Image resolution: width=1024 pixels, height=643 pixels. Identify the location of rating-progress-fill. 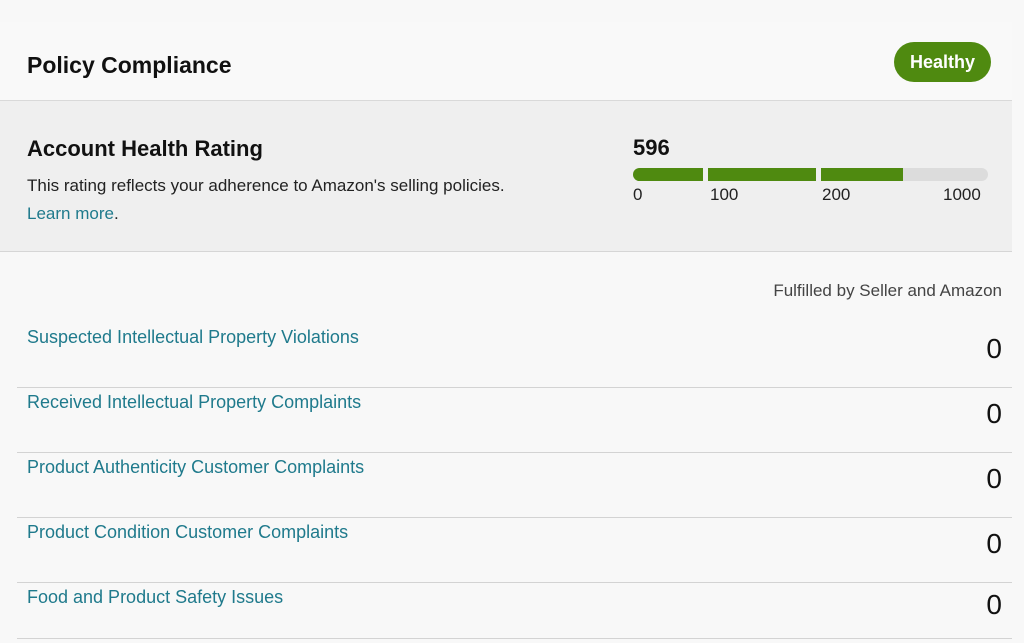
(768, 174).